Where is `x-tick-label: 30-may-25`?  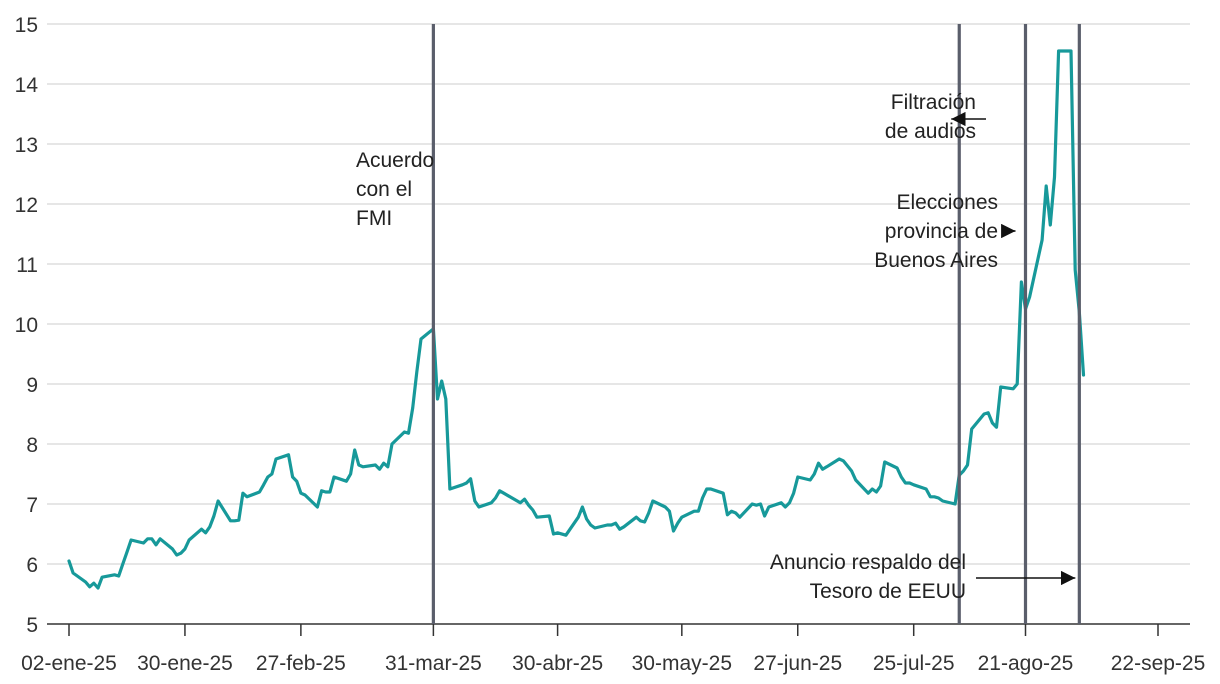
x-tick-label: 30-may-25 is located at coordinates (682, 663).